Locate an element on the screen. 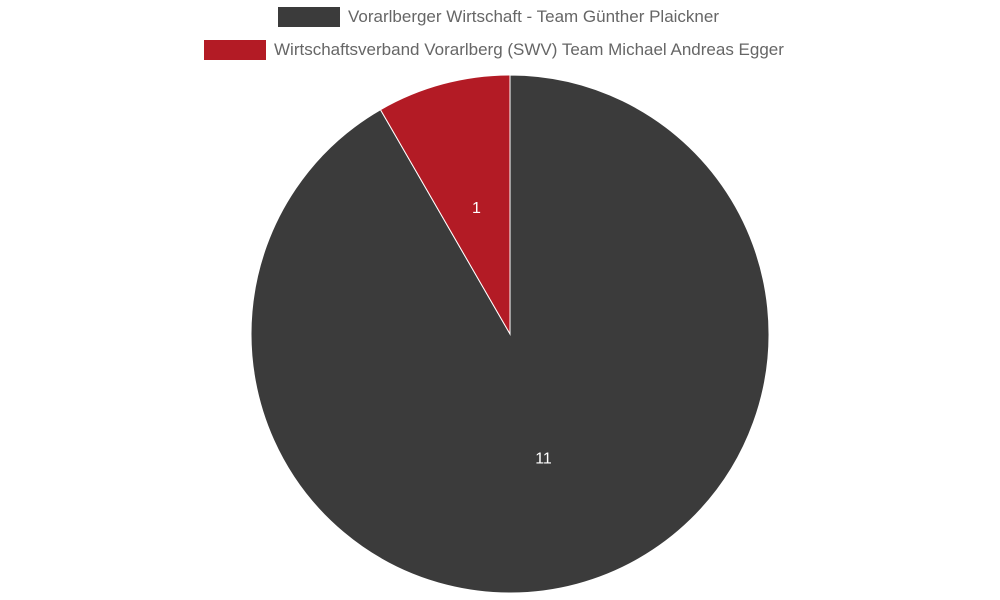  pie-slice-label-1: 1 is located at coordinates (476, 208).